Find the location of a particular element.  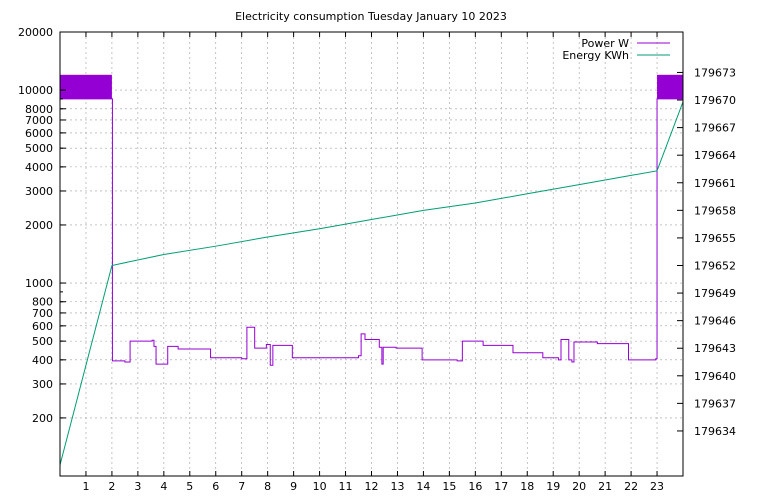

x-tick-label: 7 is located at coordinates (241, 486).